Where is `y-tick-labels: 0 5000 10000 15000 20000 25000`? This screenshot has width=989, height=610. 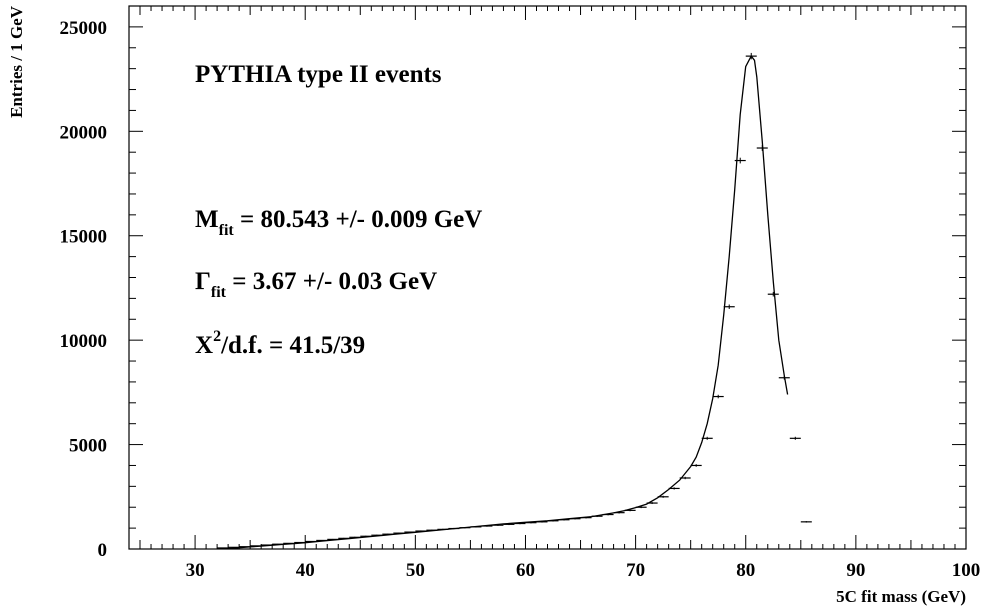 y-tick-labels: 0 5000 10000 15000 20000 25000 is located at coordinates (84, 289).